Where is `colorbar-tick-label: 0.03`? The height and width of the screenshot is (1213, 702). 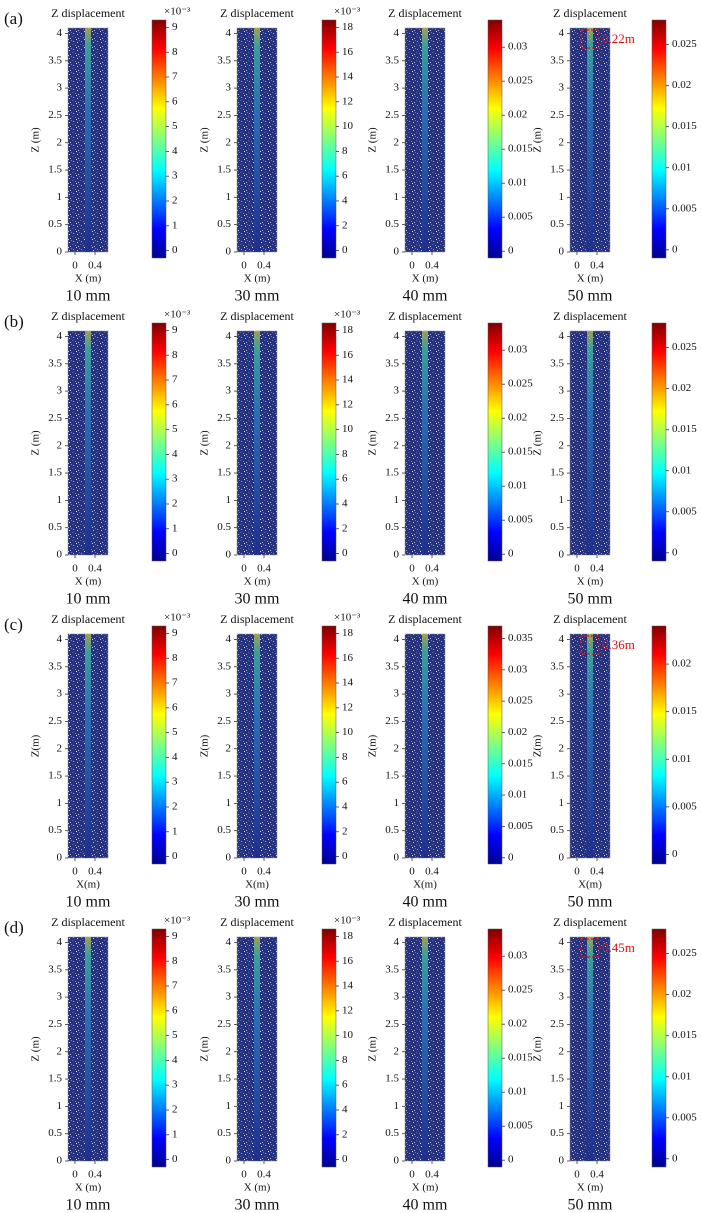
colorbar-tick-label: 0.03 is located at coordinates (518, 956).